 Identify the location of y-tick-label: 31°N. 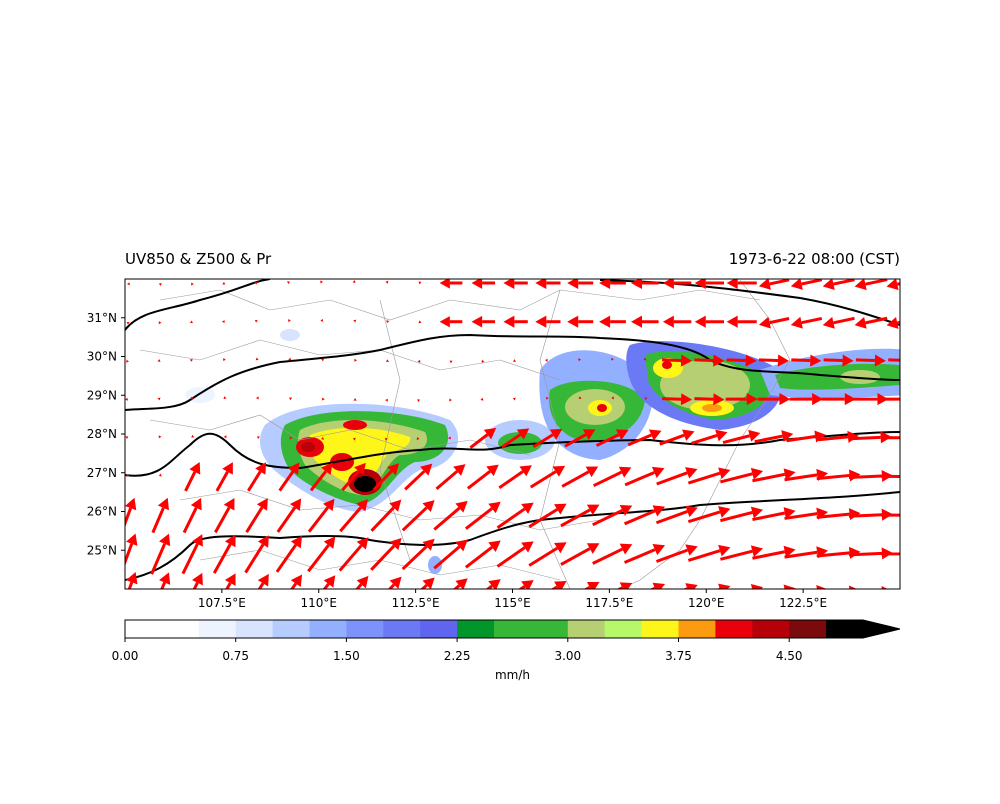
(102, 318).